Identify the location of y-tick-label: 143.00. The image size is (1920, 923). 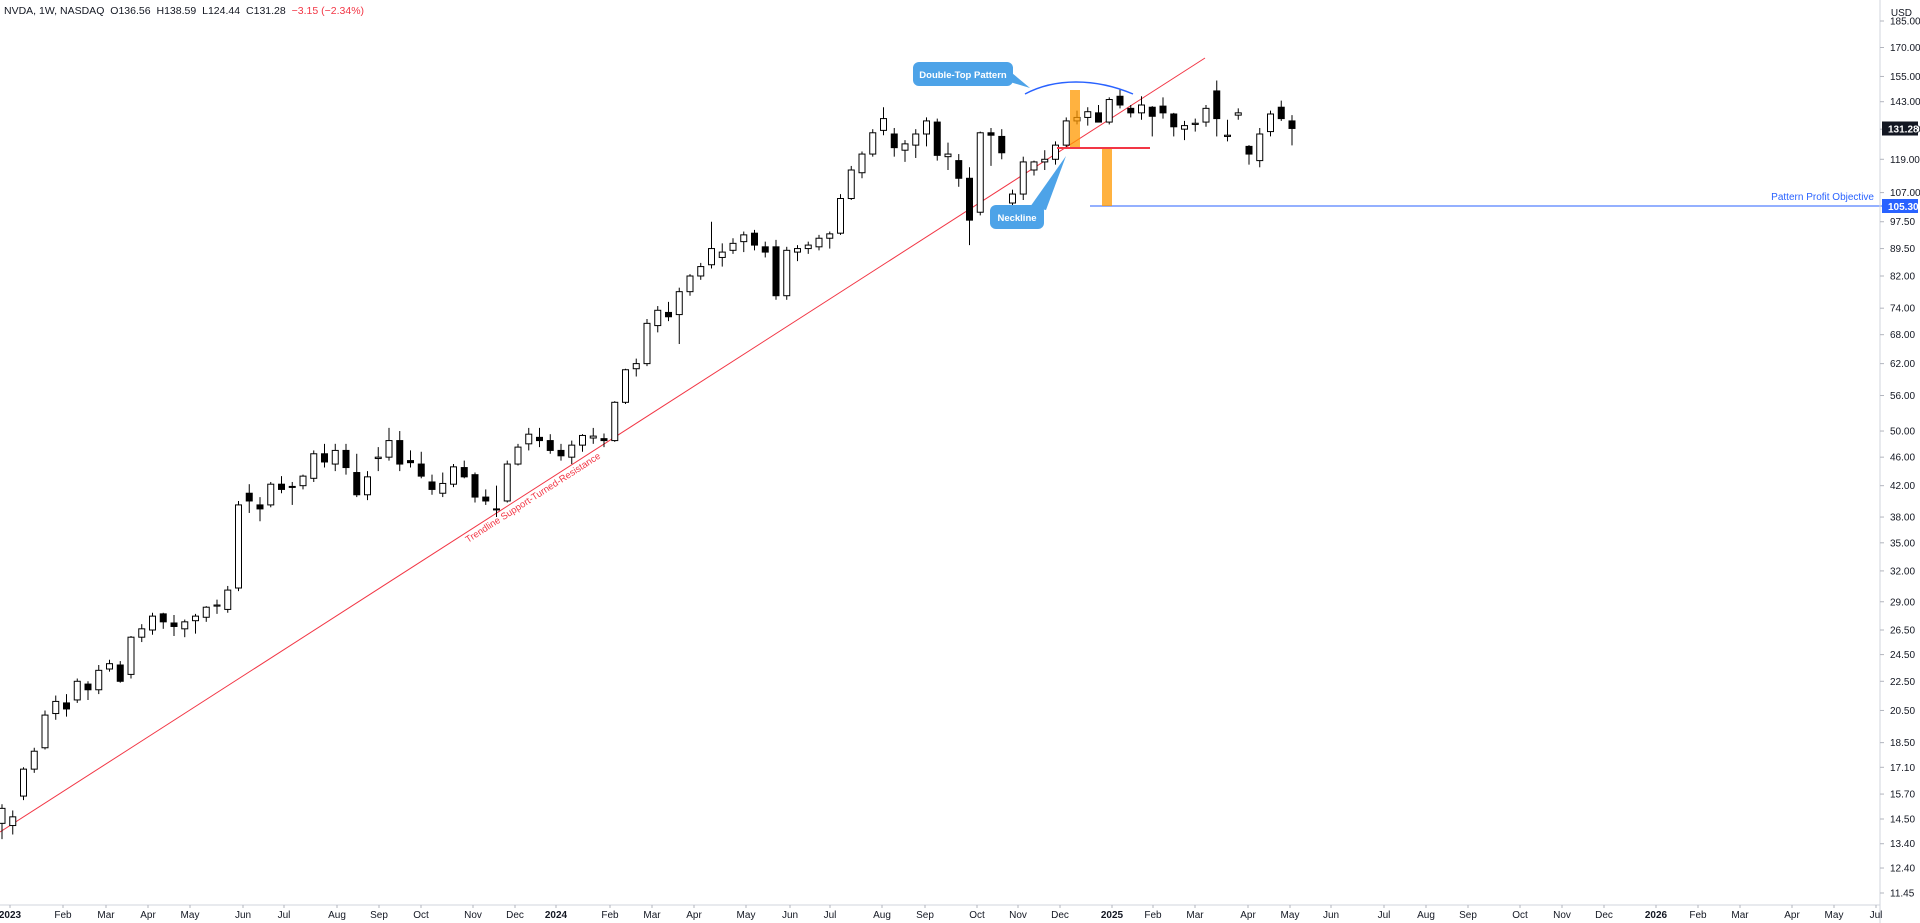
(1905, 102).